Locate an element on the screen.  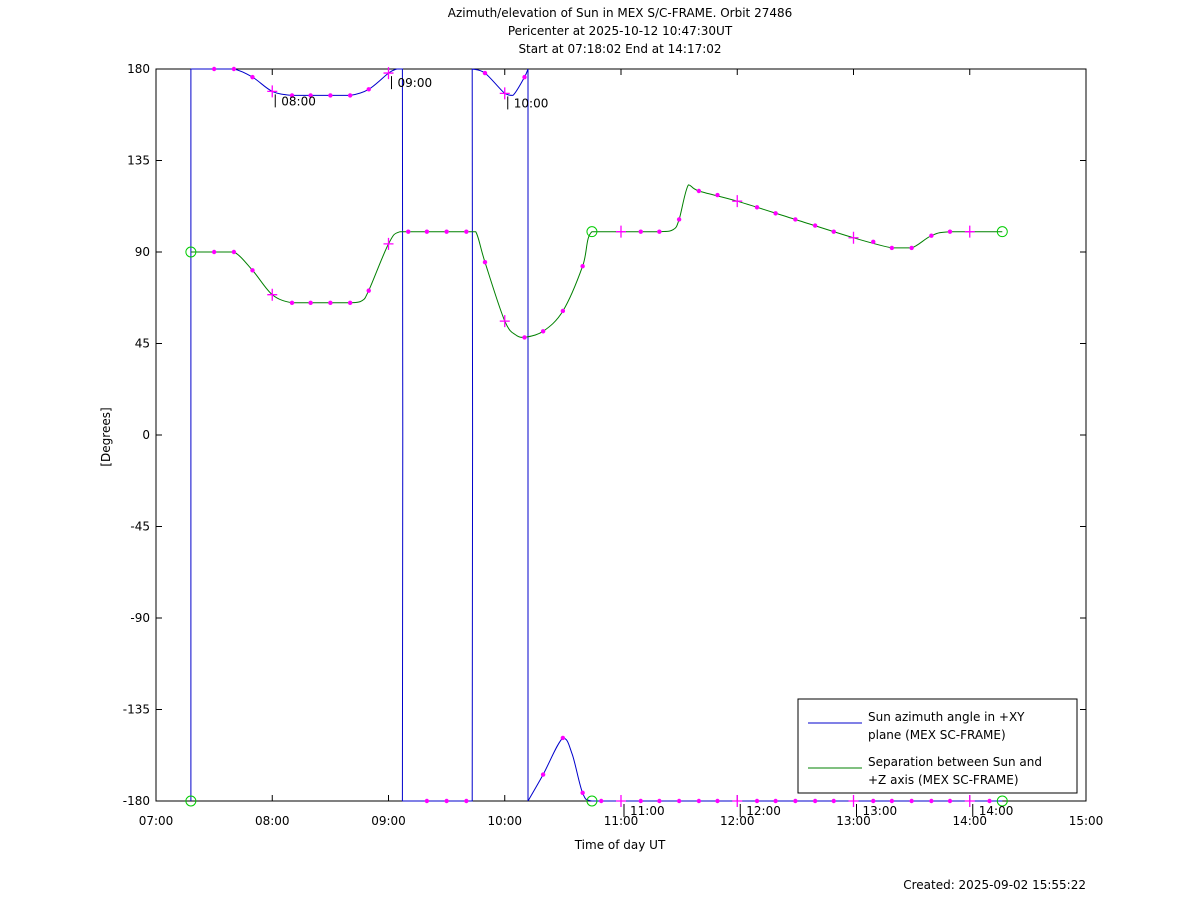
hour-annotation-label-6: 13:00 is located at coordinates (880, 811).